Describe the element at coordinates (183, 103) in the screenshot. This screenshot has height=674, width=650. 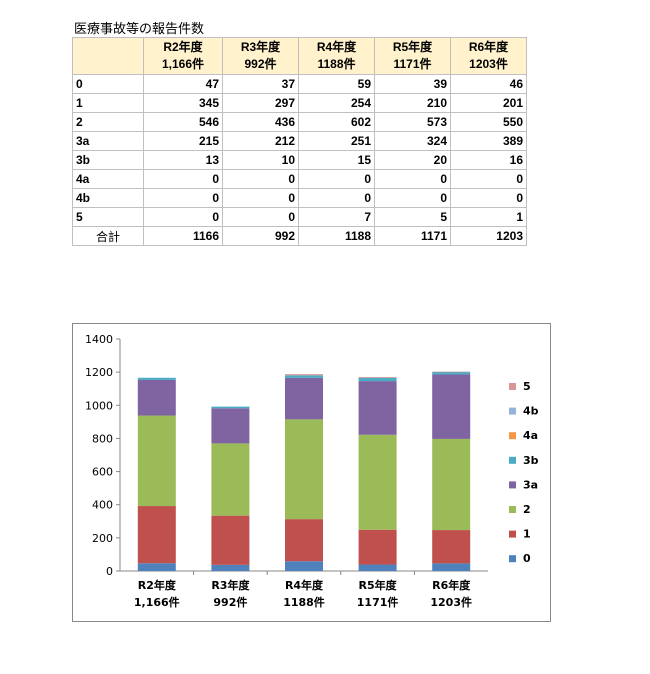
I see `table-cell: 345` at that location.